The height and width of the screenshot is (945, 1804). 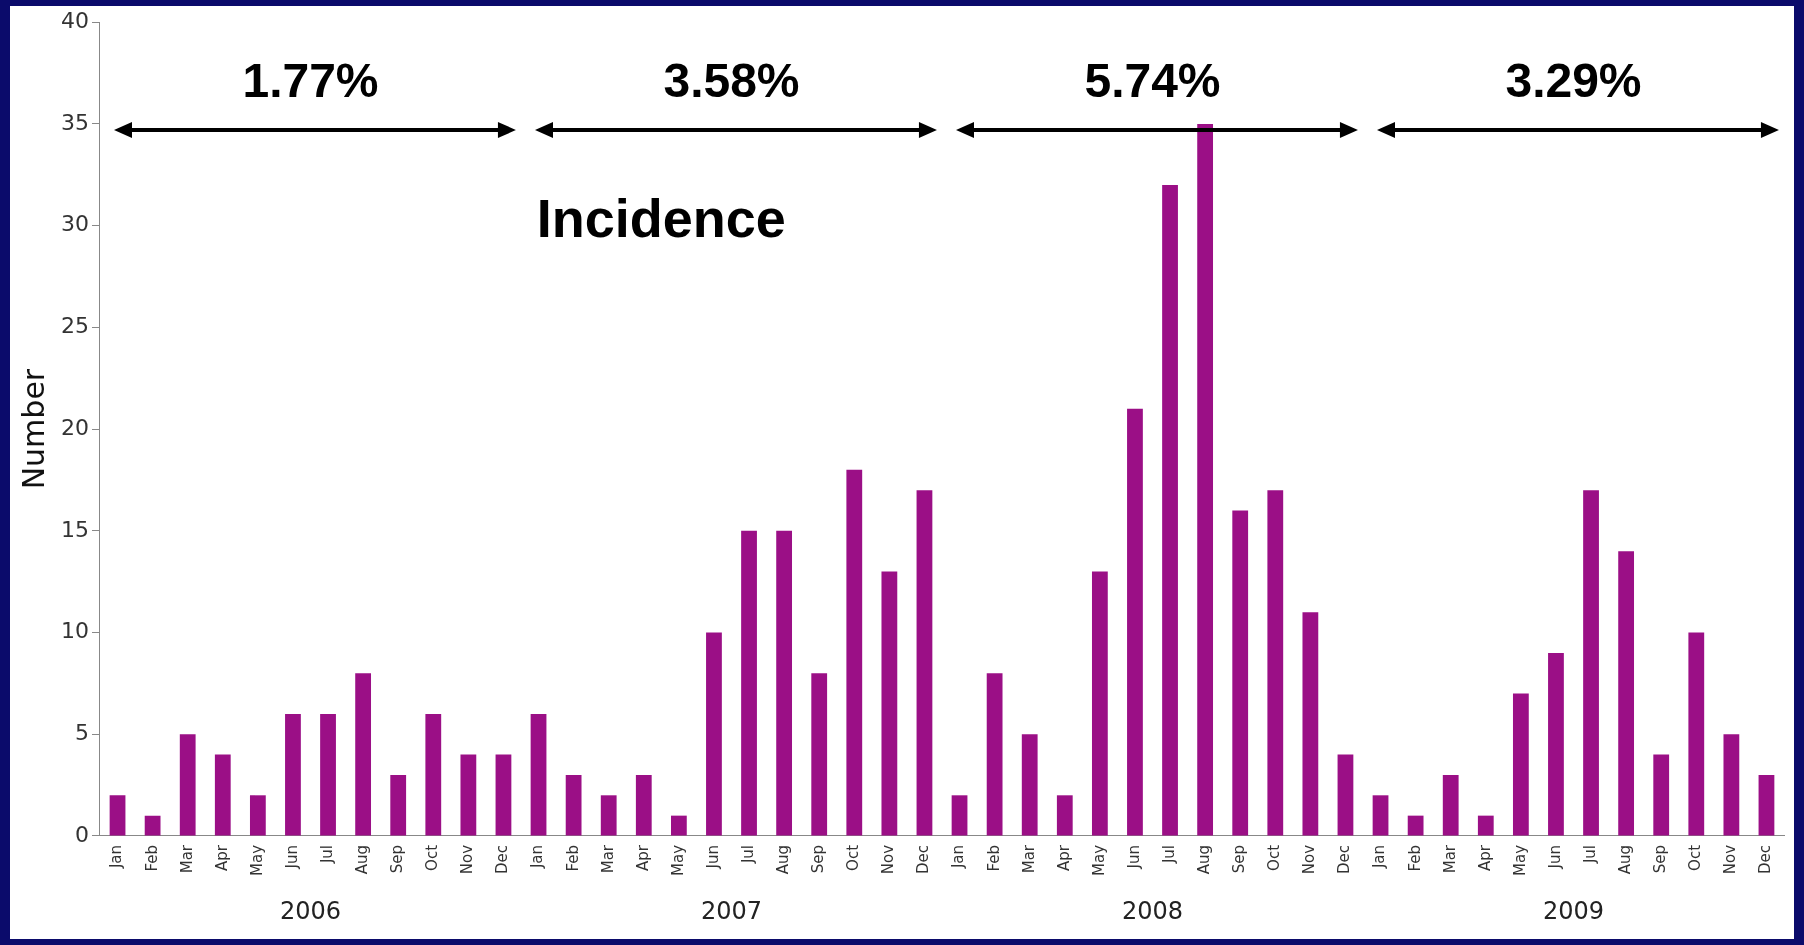 What do you see at coordinates (74, 427) in the screenshot?
I see `y-tick-label: 20` at bounding box center [74, 427].